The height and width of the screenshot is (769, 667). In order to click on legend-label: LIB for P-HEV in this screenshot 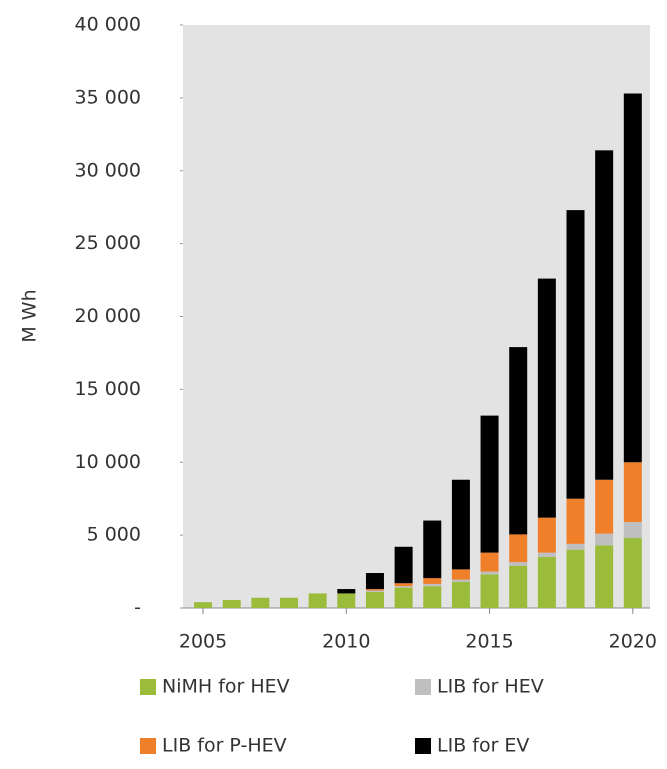, I will do `click(224, 746)`.